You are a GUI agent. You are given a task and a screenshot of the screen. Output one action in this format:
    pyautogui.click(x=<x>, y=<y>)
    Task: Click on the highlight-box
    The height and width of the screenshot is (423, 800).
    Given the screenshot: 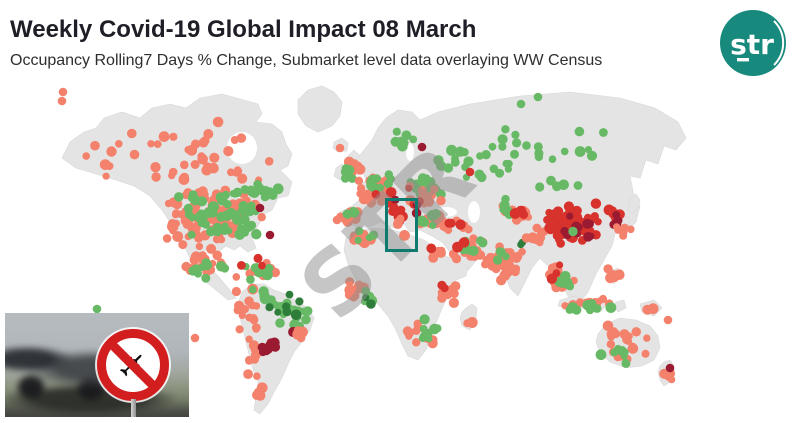 What is the action you would take?
    pyautogui.click(x=401, y=225)
    